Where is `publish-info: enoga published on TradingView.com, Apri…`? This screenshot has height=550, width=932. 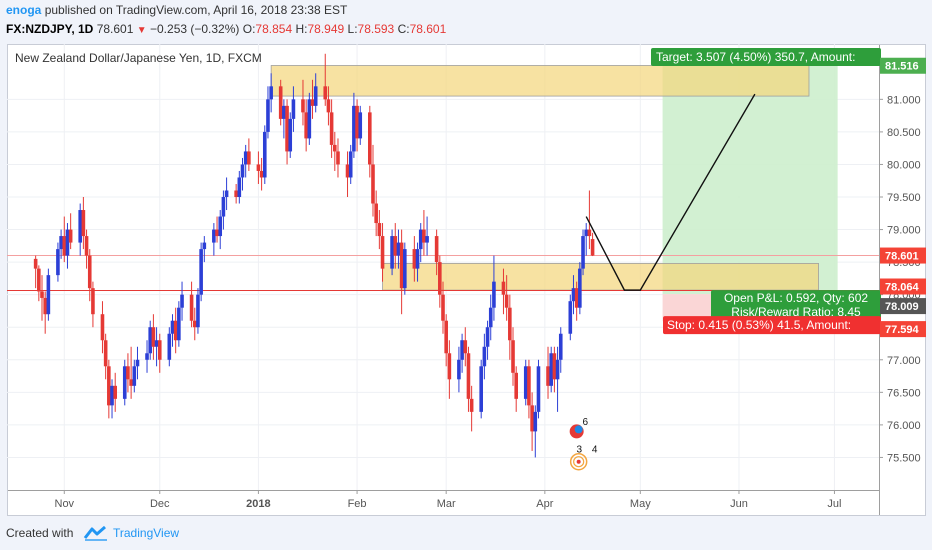 publish-info: enoga published on TradingView.com, Apri… is located at coordinates (176, 10).